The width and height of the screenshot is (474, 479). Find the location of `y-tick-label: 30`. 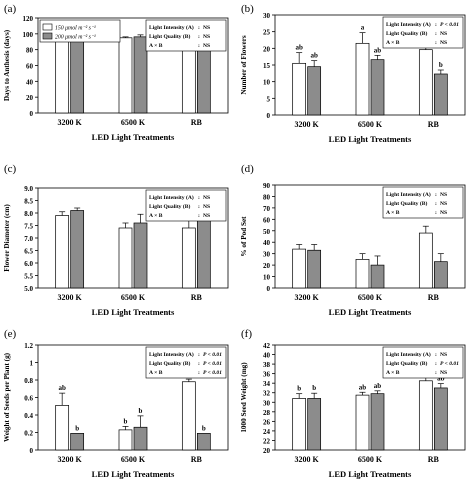

y-tick-label: 30 is located at coordinates (267, 16).